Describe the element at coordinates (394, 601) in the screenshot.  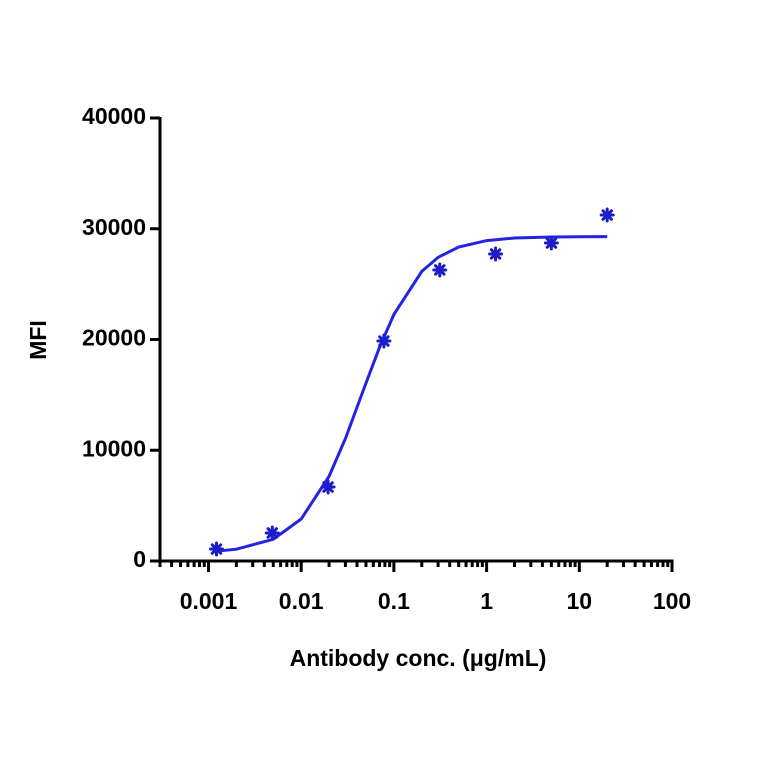
I see `x-tick-label: 0.1` at that location.